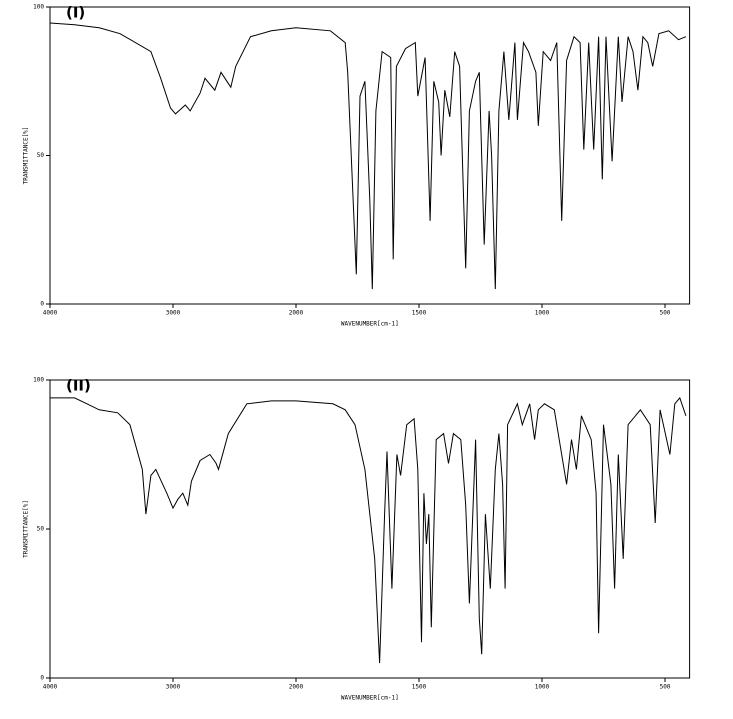 This screenshot has width=733, height=719. Describe the element at coordinates (78, 386) in the screenshot. I see `chart-title: (II)` at that location.